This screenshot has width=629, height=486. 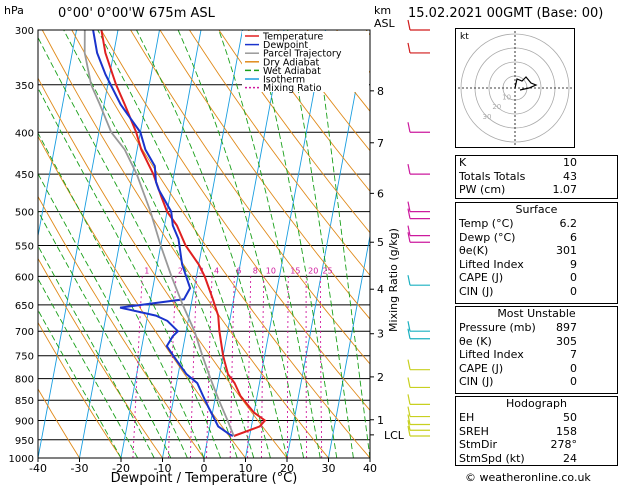 I want to click on pressure-tick-label: 950, so click(x=24, y=441).